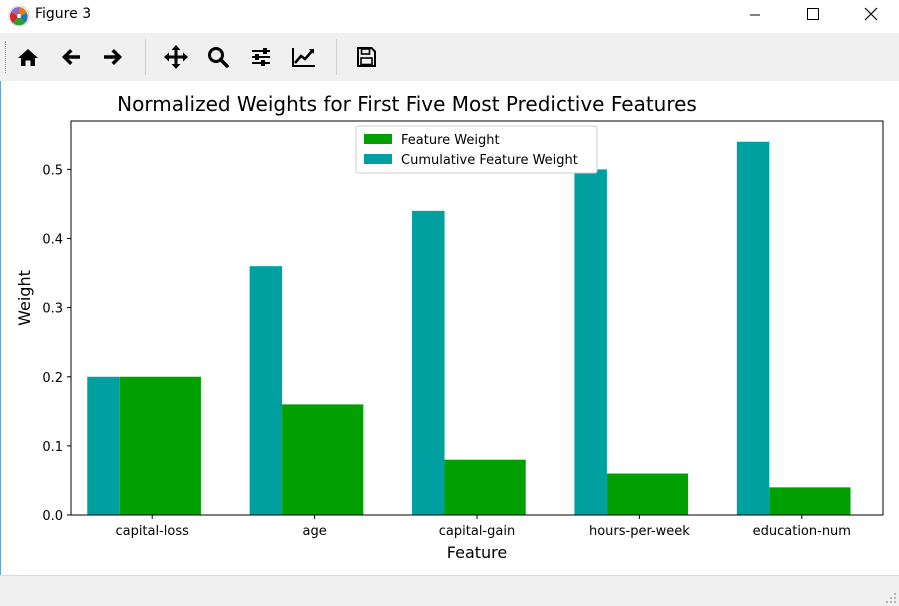 The image size is (899, 606). I want to click on arrow-right-icon, so click(113, 57).